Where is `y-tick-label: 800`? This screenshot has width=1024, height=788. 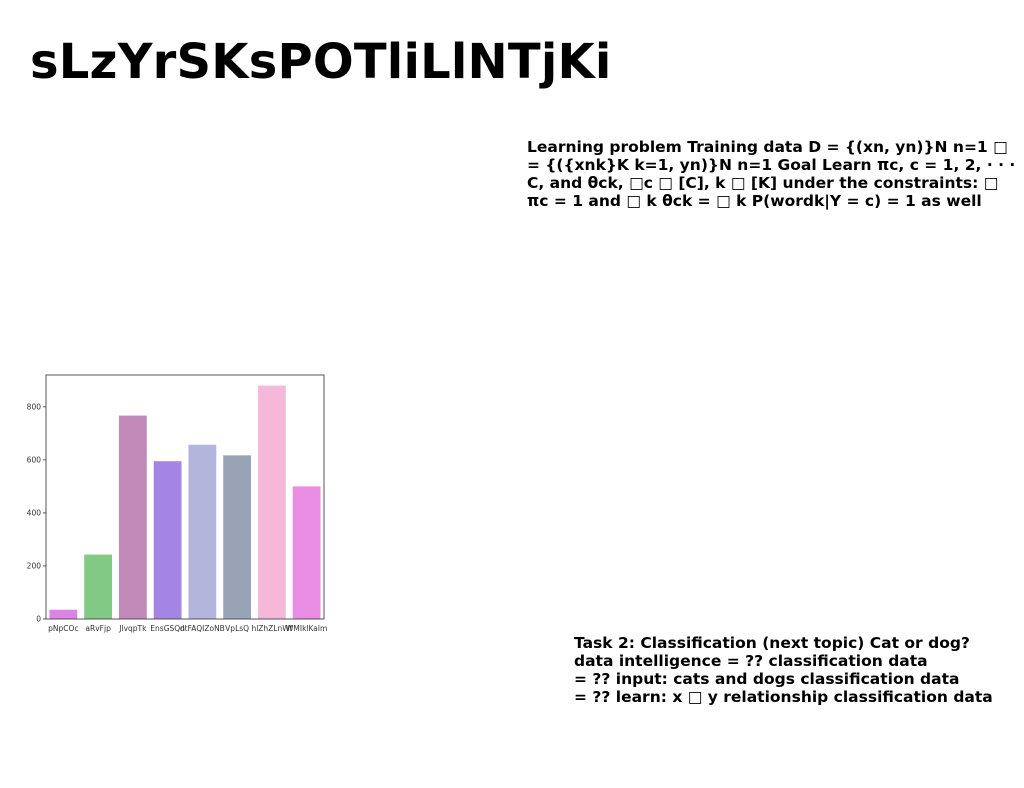 y-tick-label: 800 is located at coordinates (34, 406).